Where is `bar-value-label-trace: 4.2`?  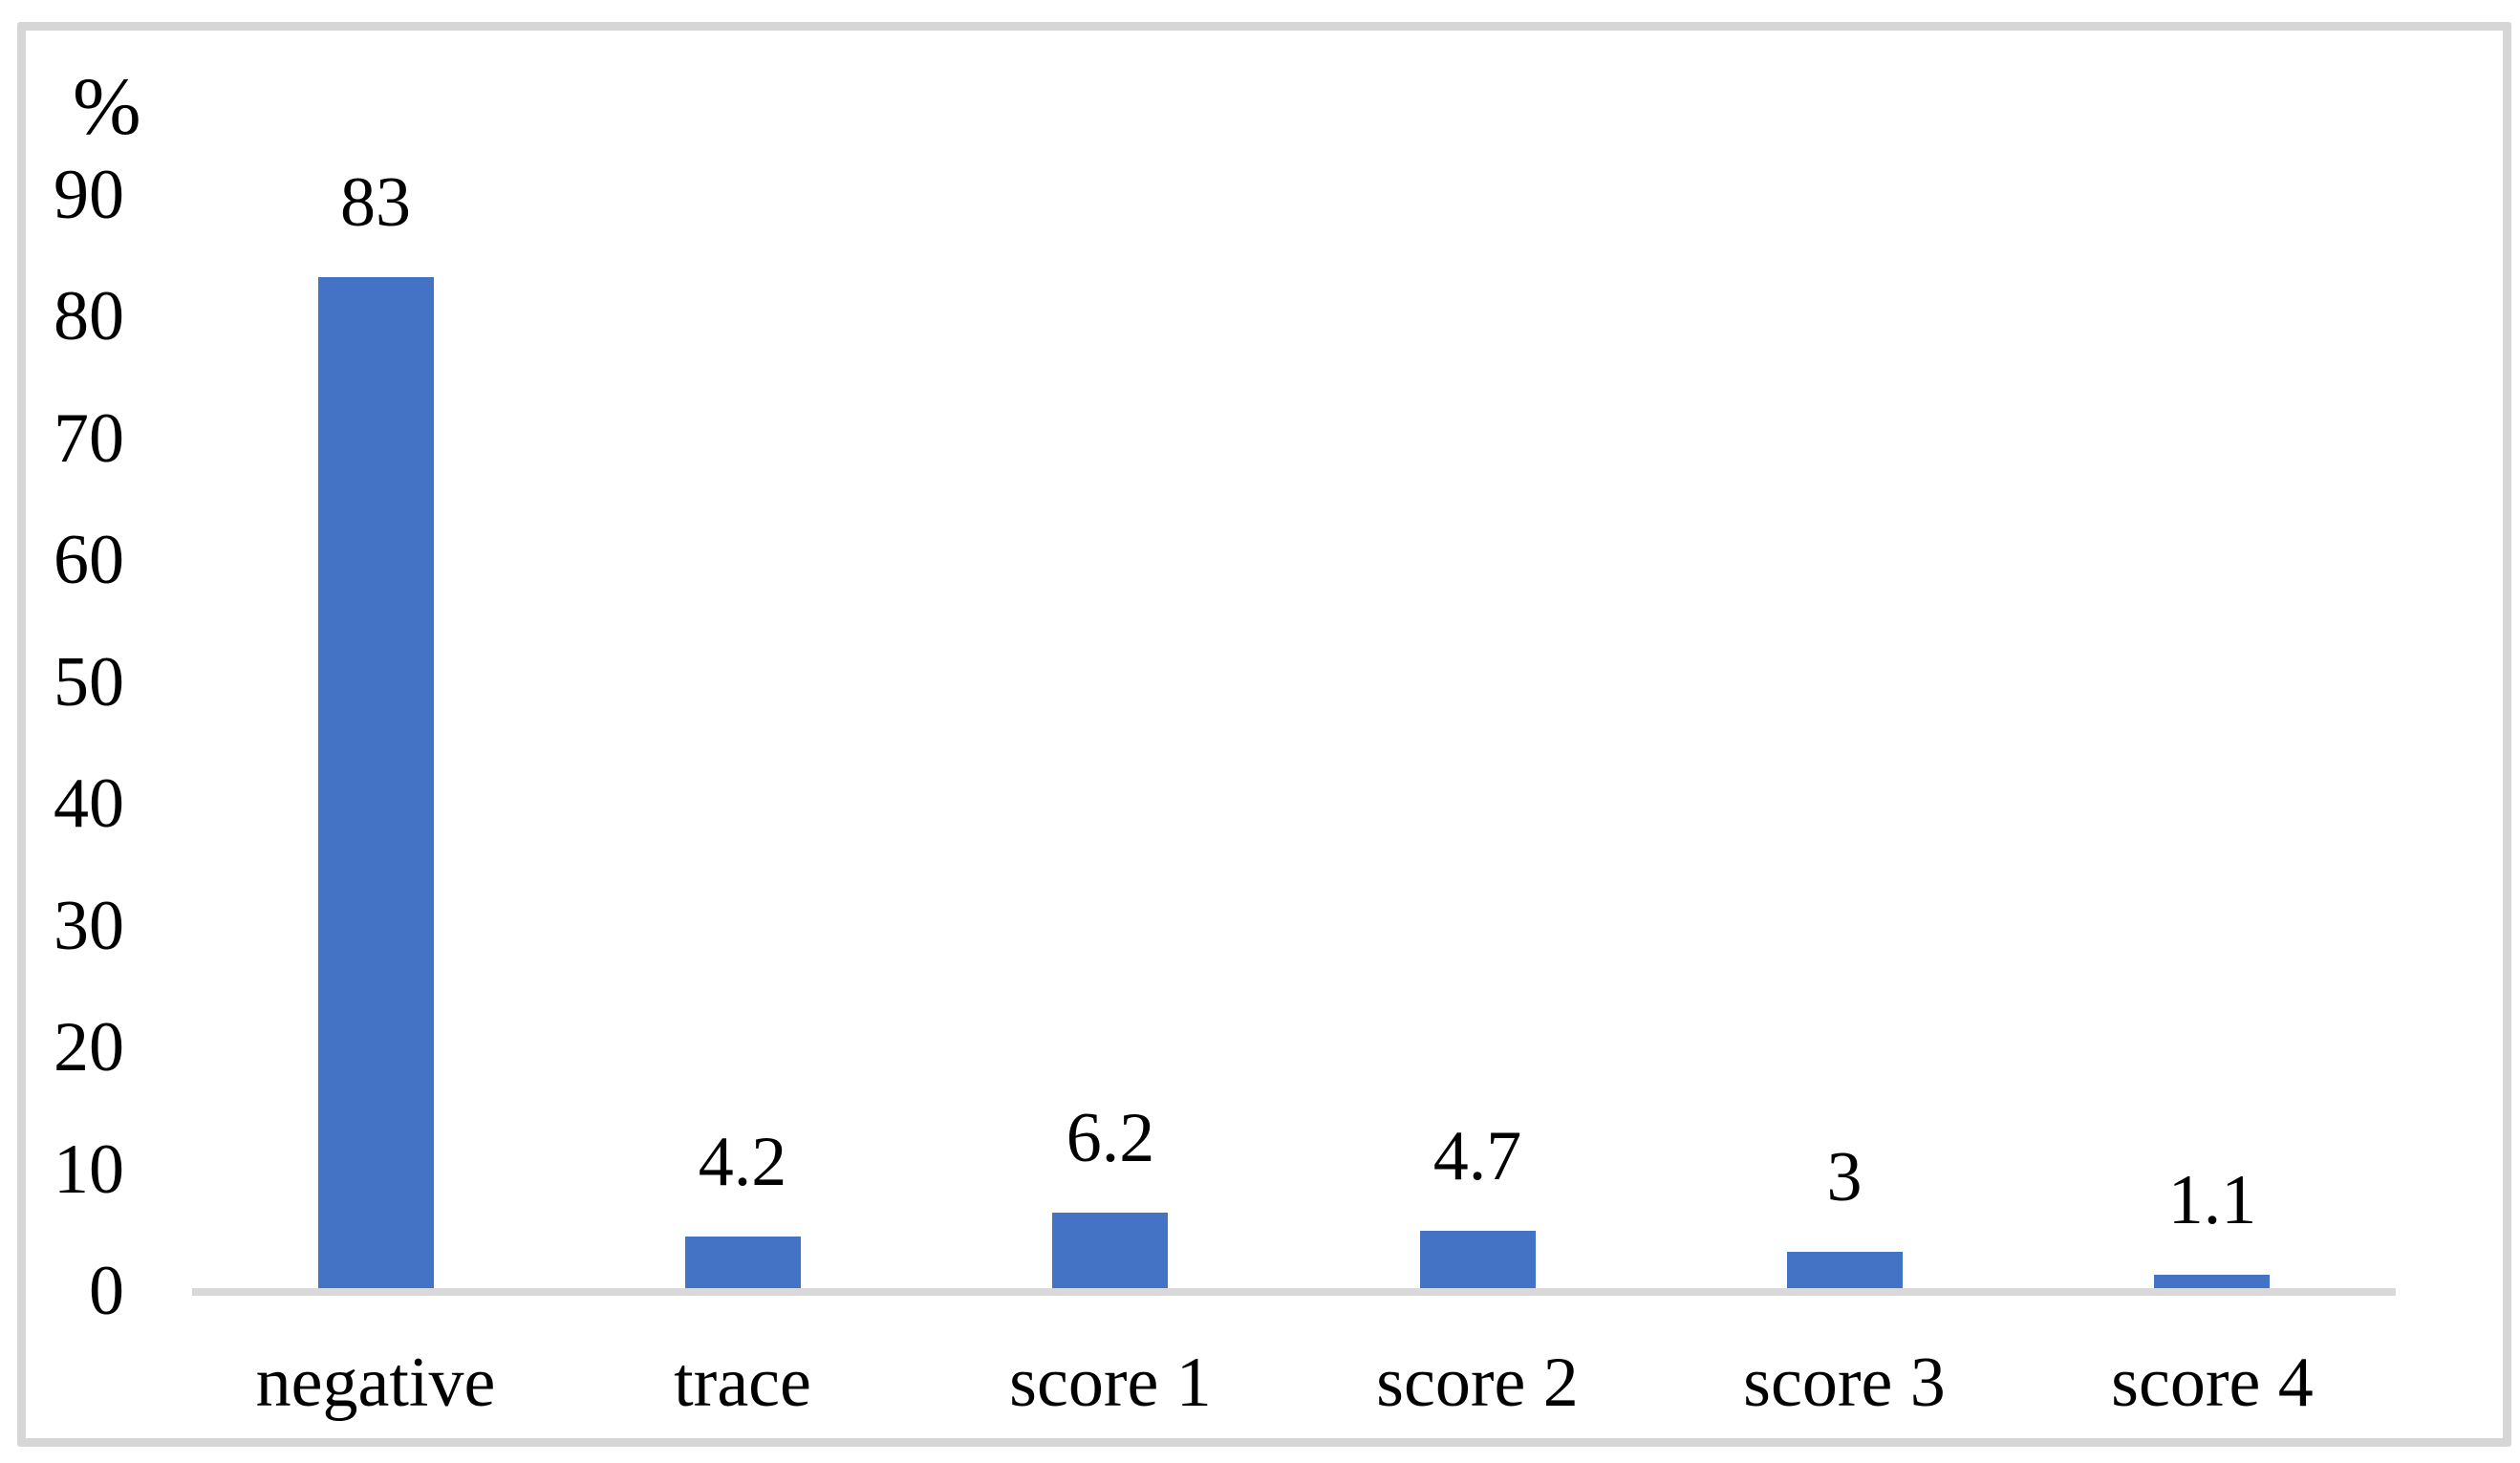
bar-value-label-trace: 4.2 is located at coordinates (742, 1162).